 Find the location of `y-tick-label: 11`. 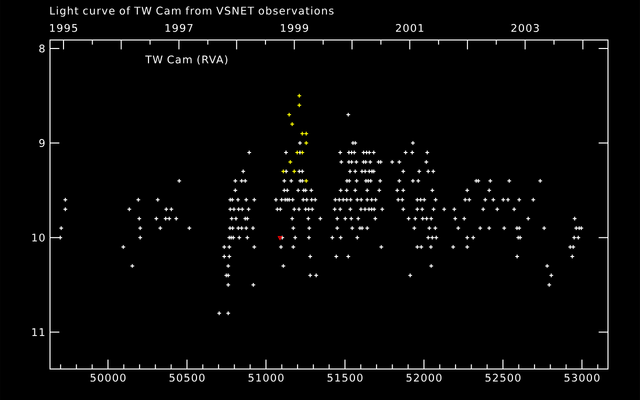

y-tick-label: 11 is located at coordinates (38, 332).